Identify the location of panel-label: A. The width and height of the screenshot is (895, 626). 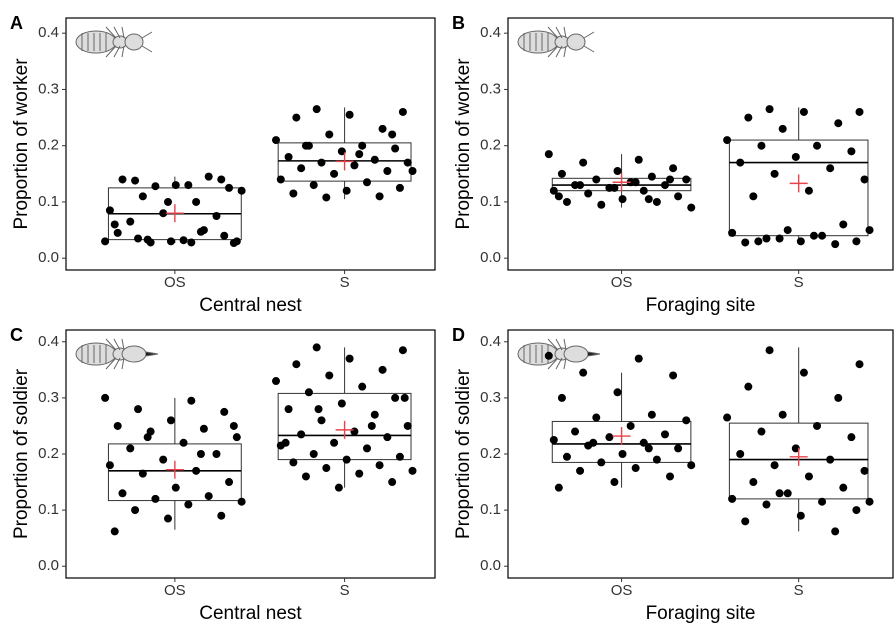
(16, 23).